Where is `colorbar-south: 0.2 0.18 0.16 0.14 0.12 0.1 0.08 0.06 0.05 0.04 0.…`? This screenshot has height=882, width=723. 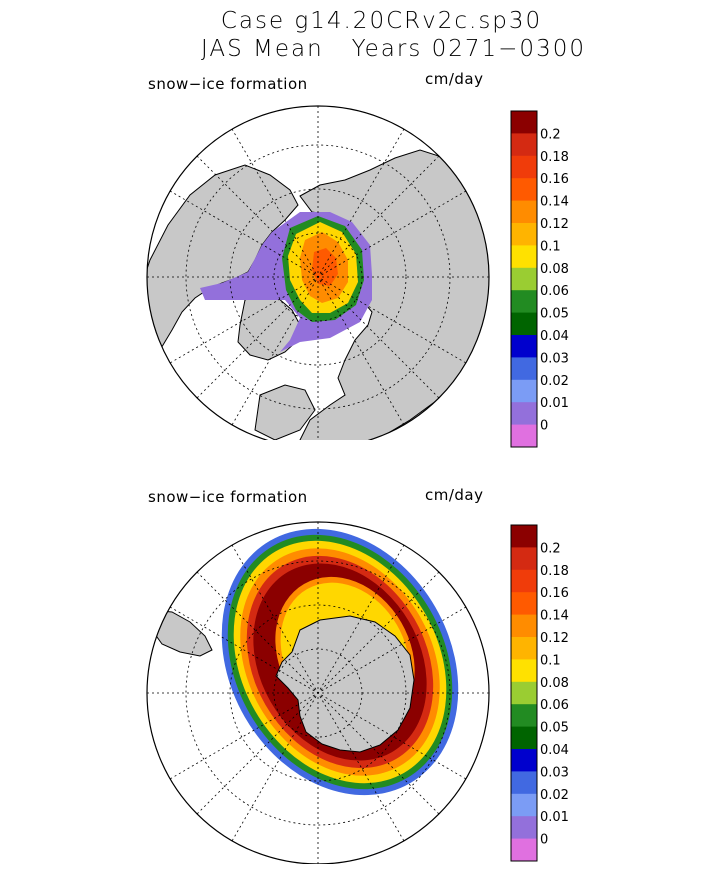 colorbar-south: 0.2 0.18 0.16 0.14 0.12 0.1 0.08 0.06 0.05 0.04 0.… is located at coordinates (539, 693).